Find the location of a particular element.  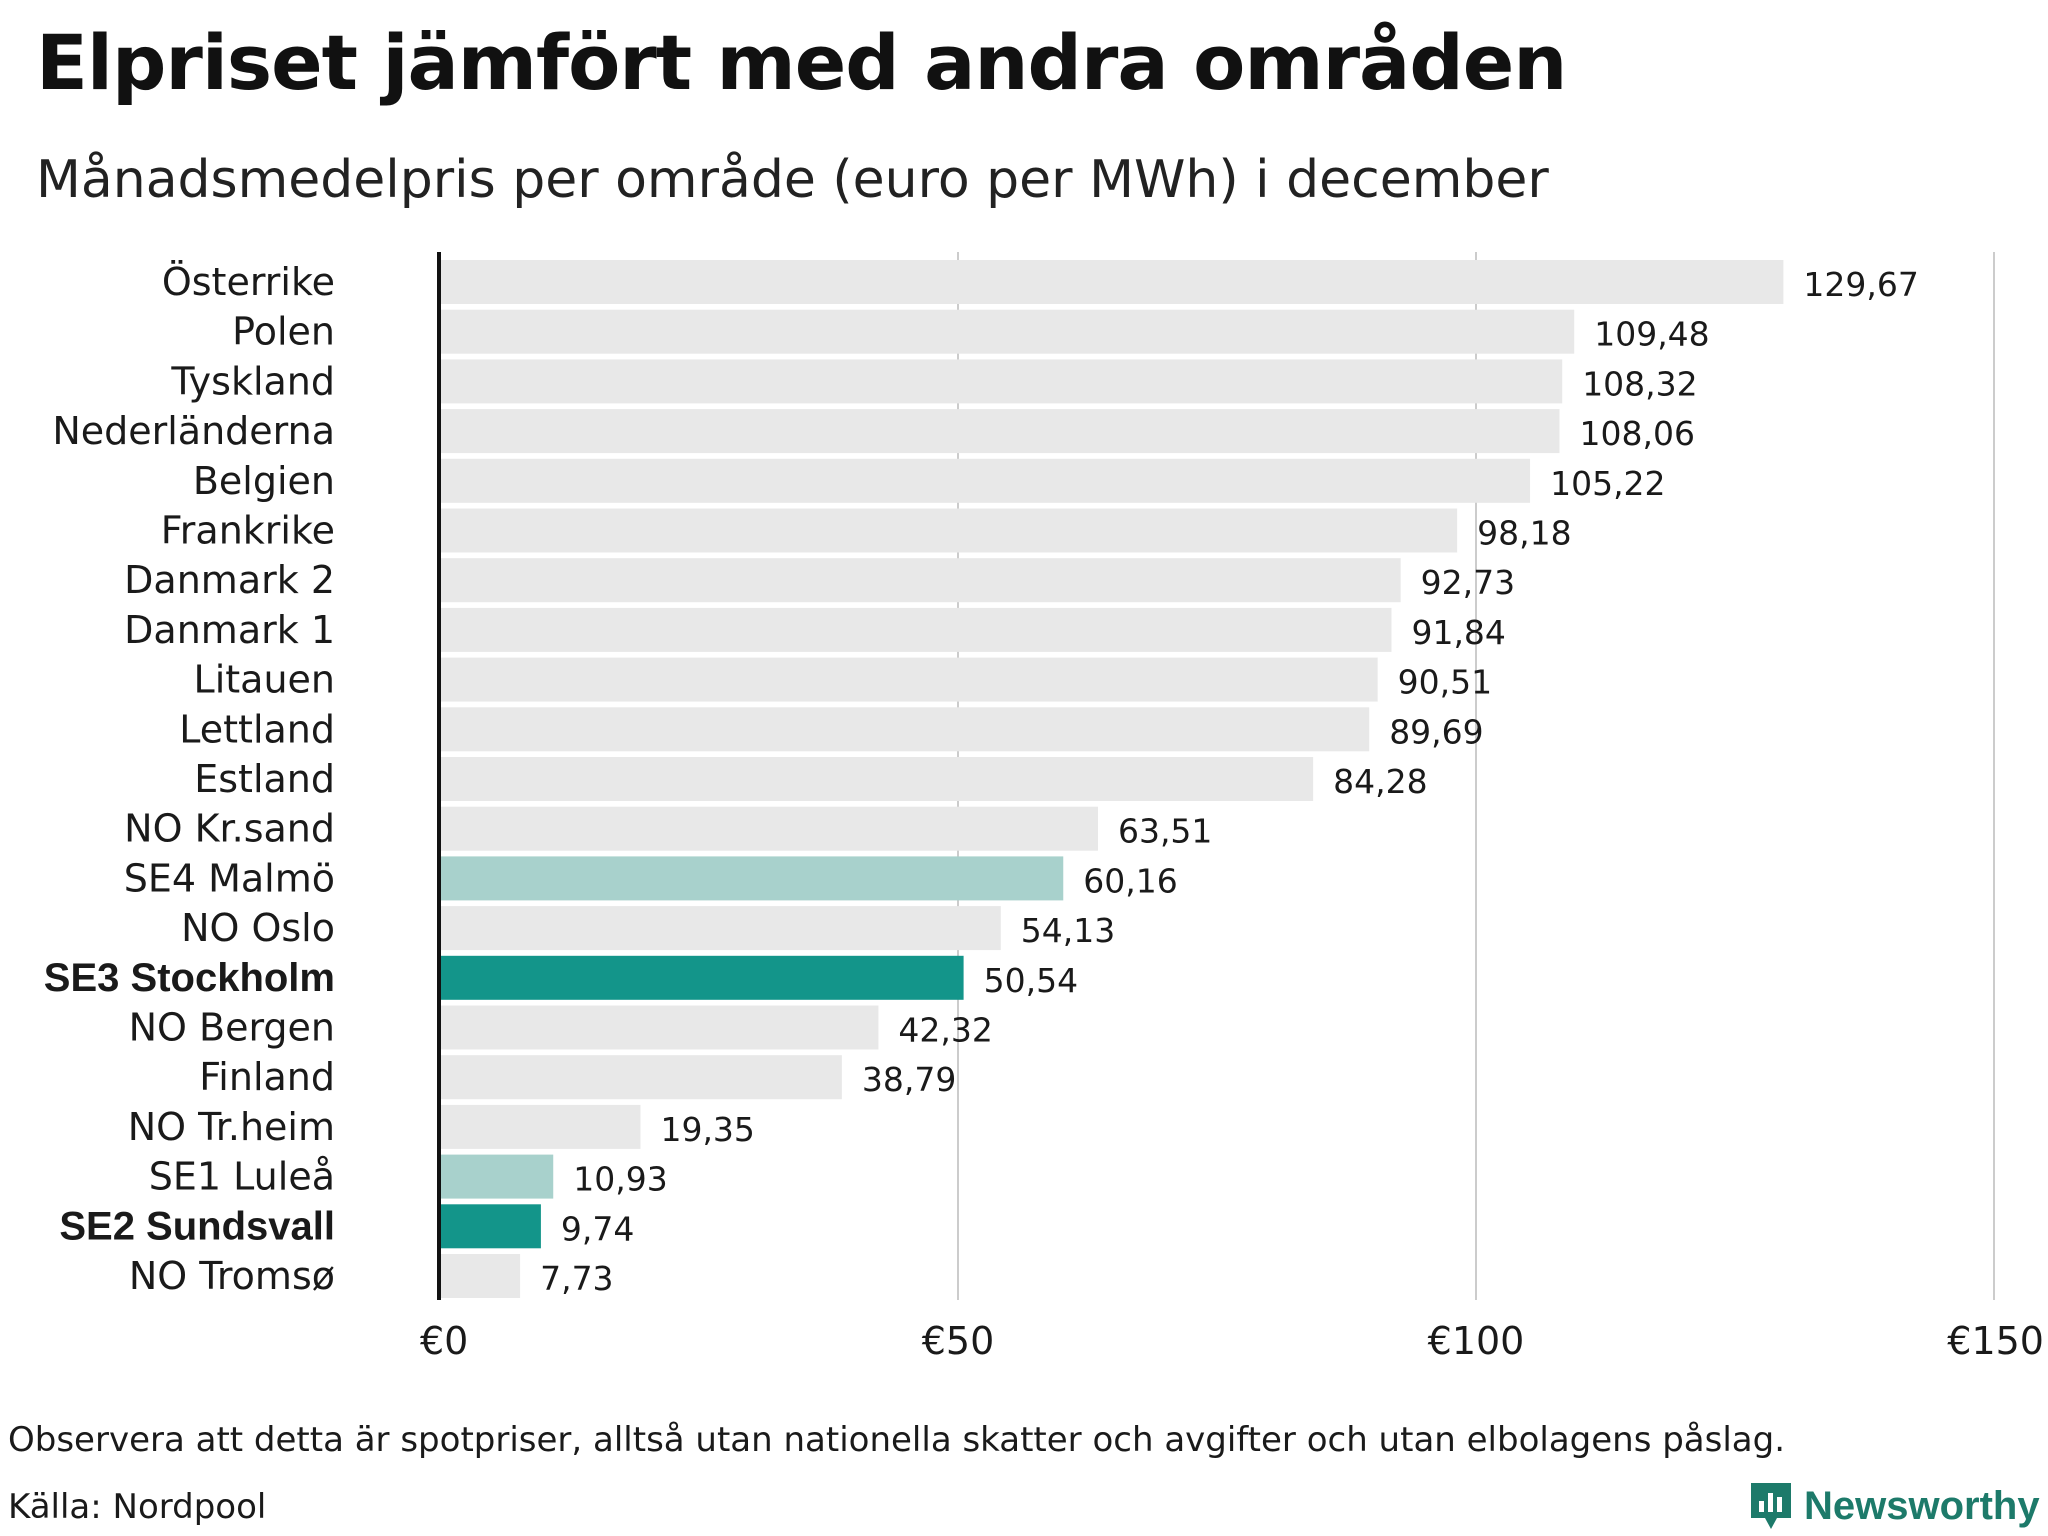

category-label: Lettland is located at coordinates (257, 729).